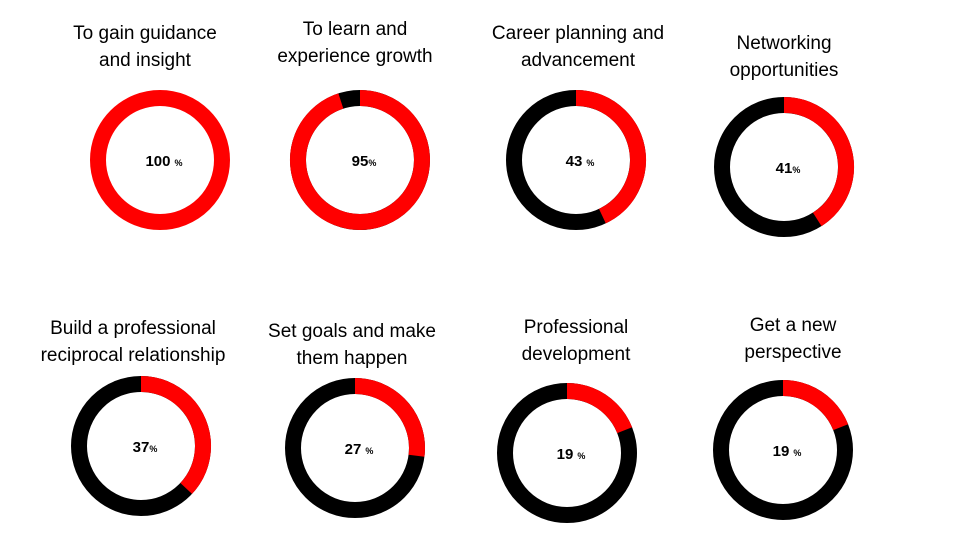  Describe the element at coordinates (788, 168) in the screenshot. I see `value-label: 41%` at that location.